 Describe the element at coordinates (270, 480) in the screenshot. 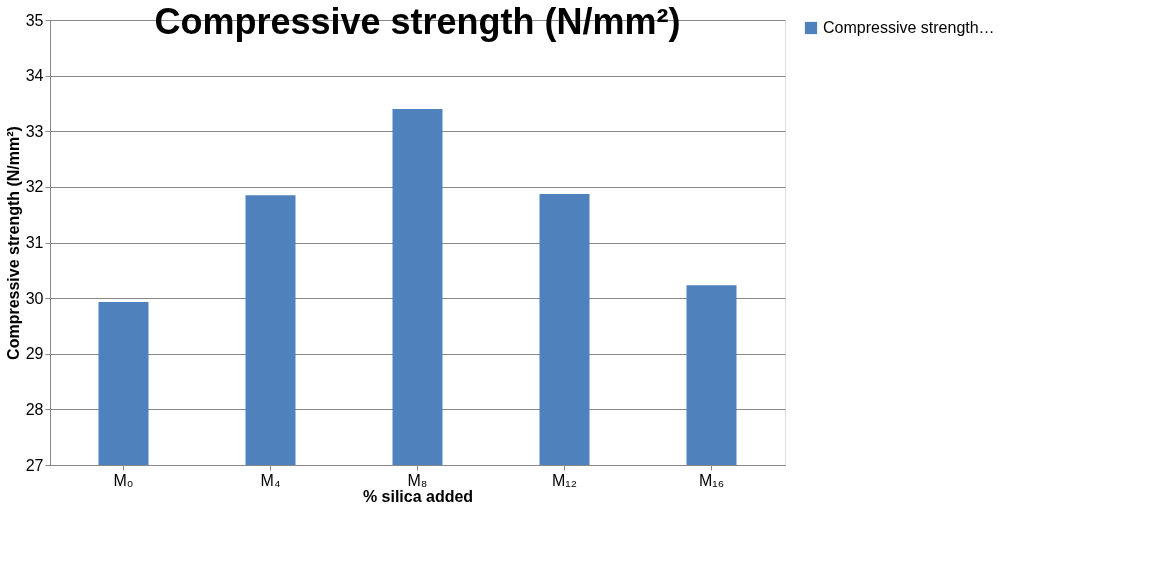

I see `x-tick-label: M₄` at that location.